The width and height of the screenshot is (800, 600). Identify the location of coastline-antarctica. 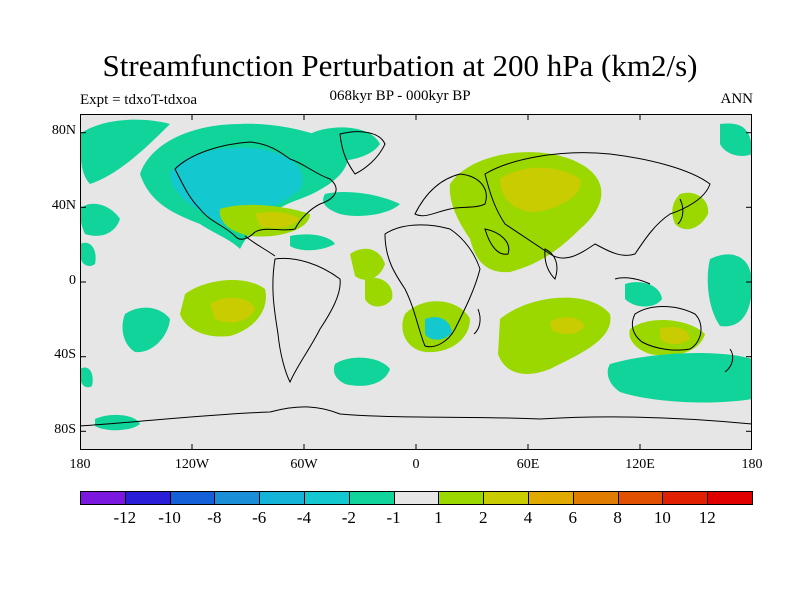
(416, 416).